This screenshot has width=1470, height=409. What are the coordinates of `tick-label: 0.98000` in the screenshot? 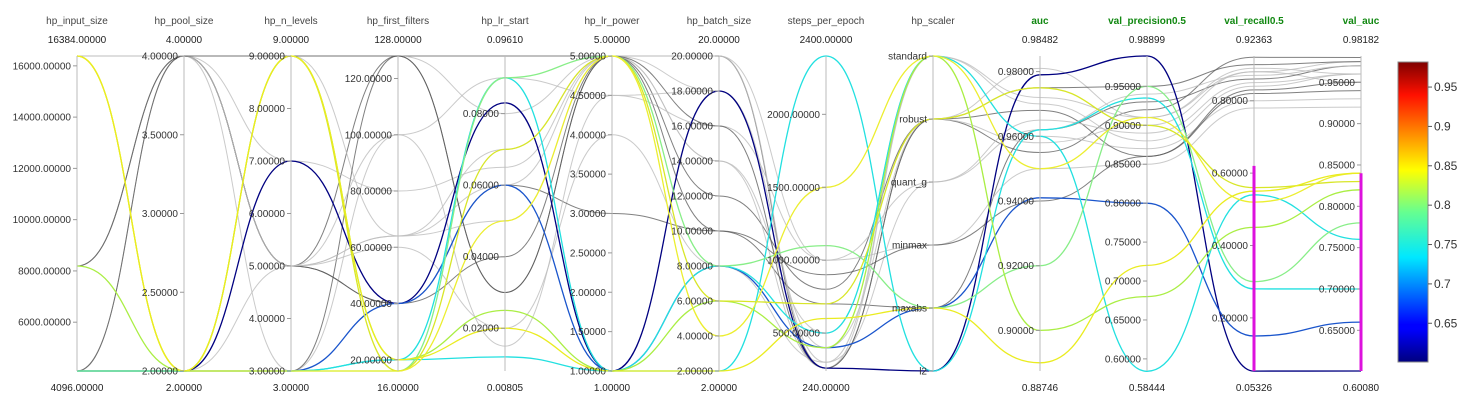 It's located at (1016, 72).